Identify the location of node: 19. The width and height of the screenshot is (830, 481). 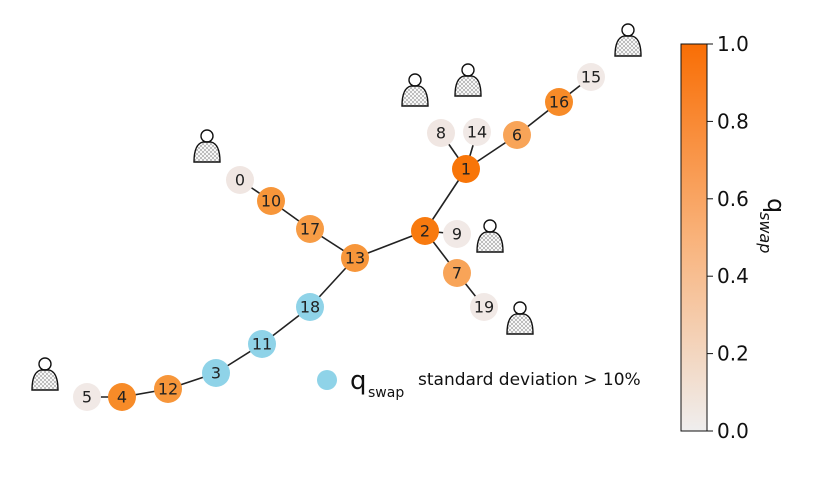
(484, 307).